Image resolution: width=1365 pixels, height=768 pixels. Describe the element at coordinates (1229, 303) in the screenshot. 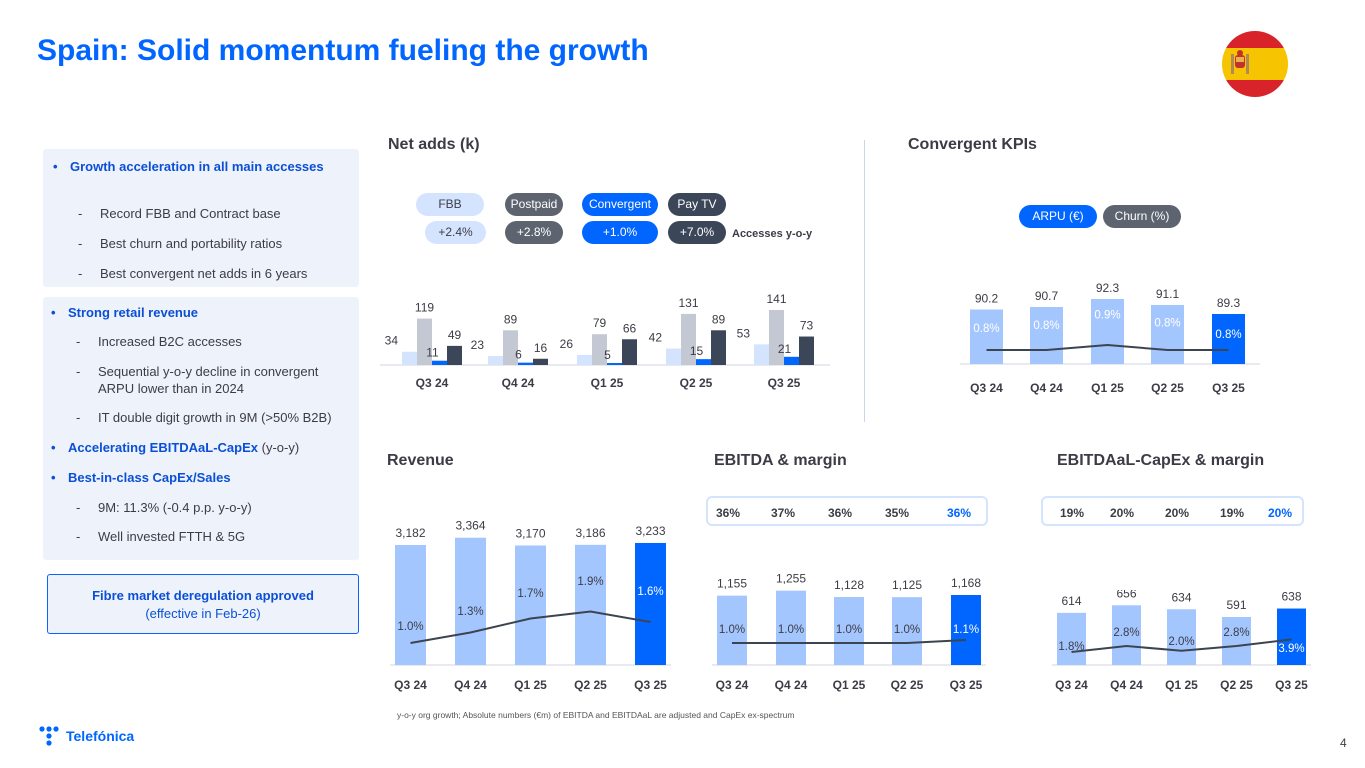

I see `arpu-label: 89.3` at that location.